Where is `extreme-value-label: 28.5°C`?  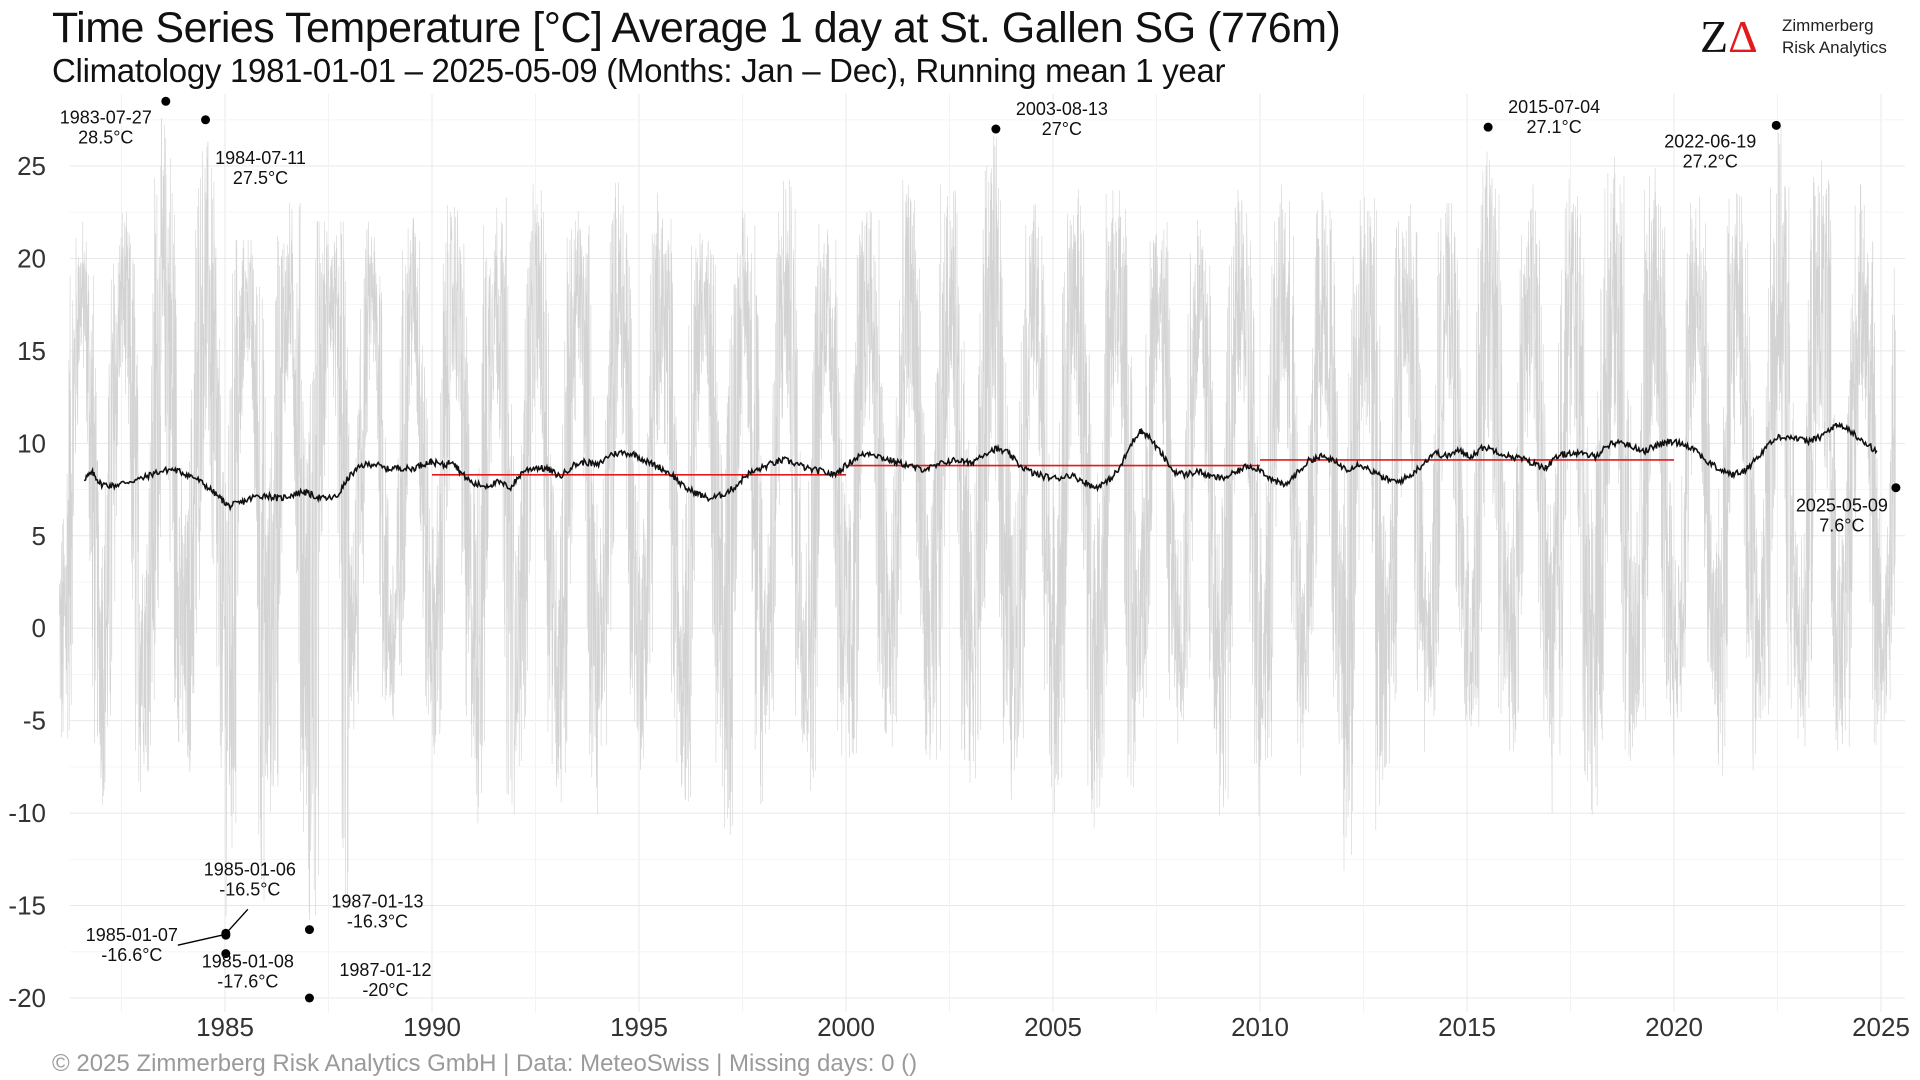
extreme-value-label: 28.5°C is located at coordinates (105, 137).